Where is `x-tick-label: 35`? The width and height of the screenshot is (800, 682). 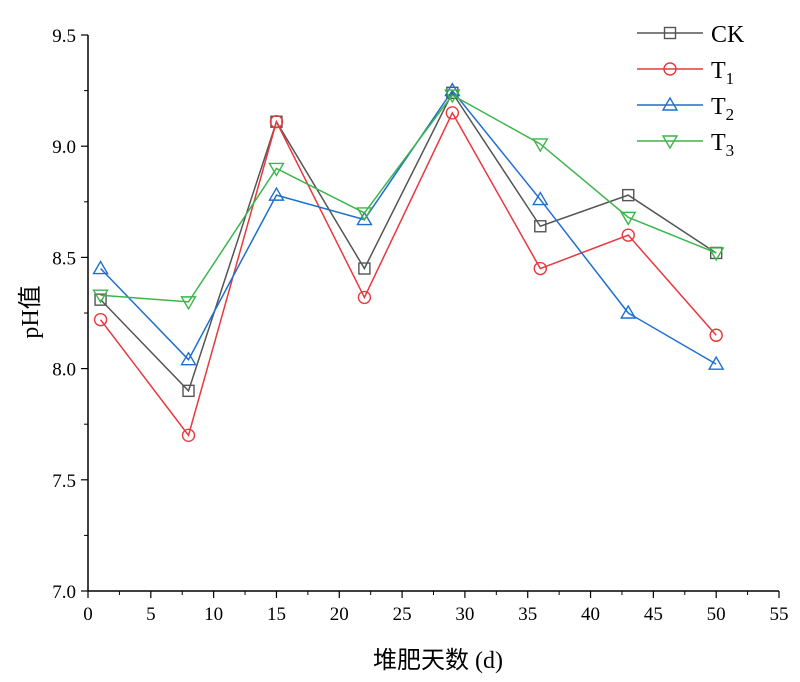 x-tick-label: 35 is located at coordinates (527, 614).